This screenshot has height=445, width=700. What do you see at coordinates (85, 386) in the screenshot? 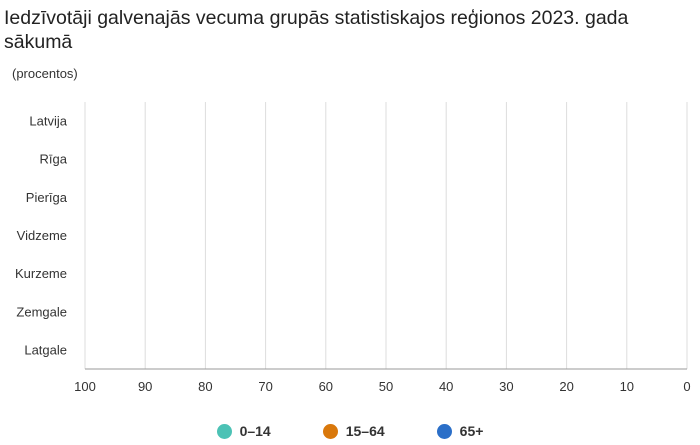
I see `x-tick-label-100: 100` at bounding box center [85, 386].